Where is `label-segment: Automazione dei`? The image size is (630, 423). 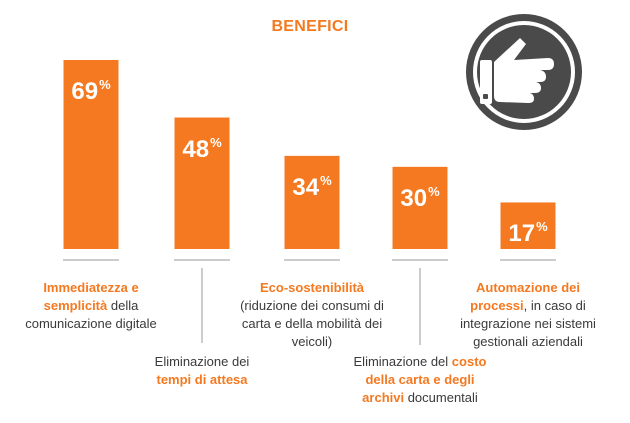 label-segment: Automazione dei is located at coordinates (527, 287).